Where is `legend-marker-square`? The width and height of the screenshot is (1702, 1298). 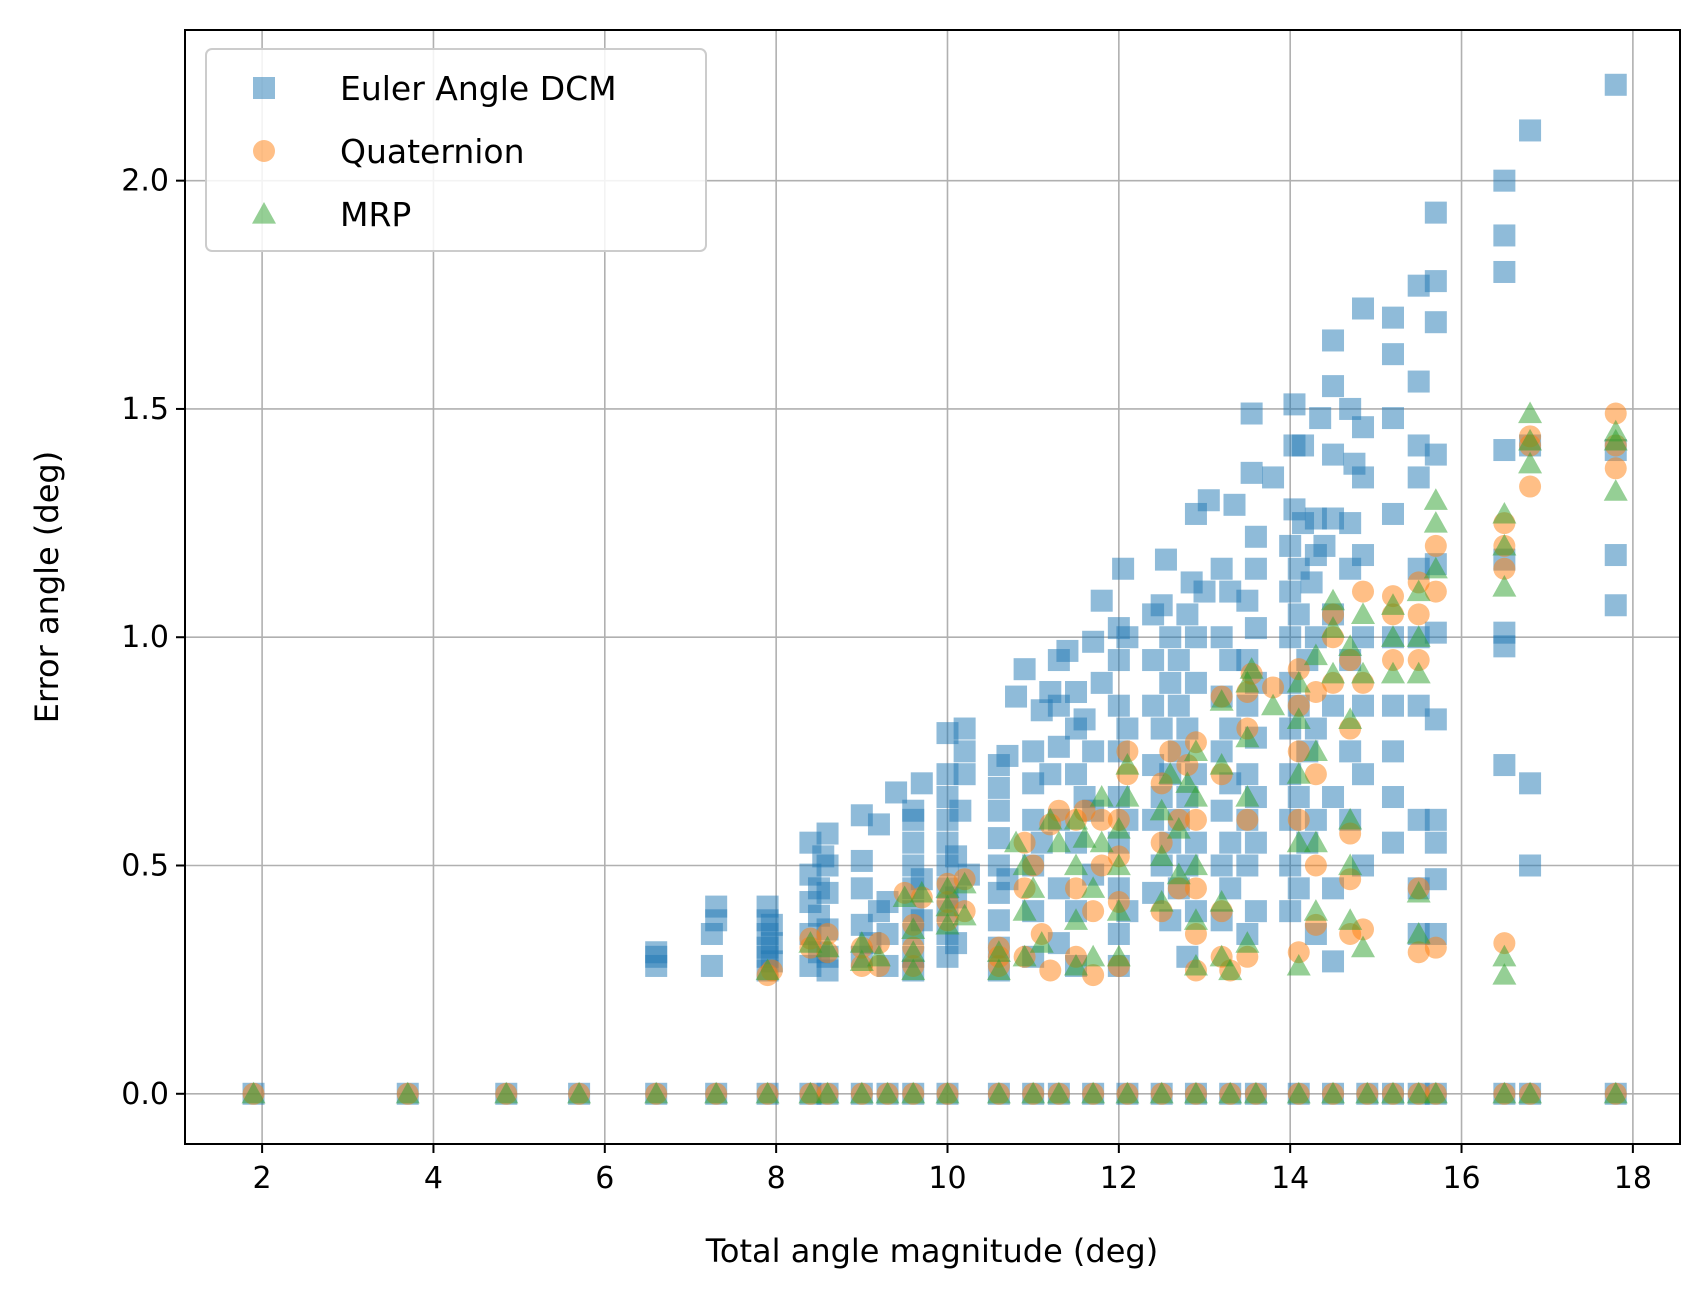
legend-marker-square is located at coordinates (264, 88).